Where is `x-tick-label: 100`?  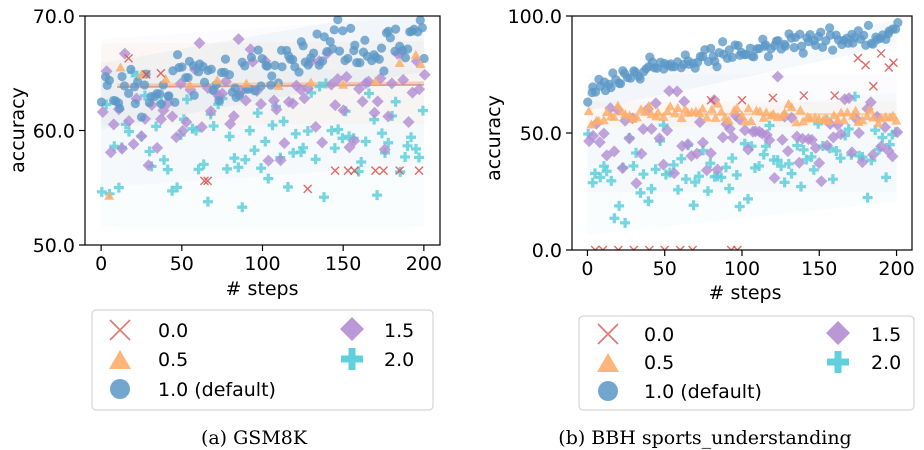
x-tick-label: 100 is located at coordinates (742, 269).